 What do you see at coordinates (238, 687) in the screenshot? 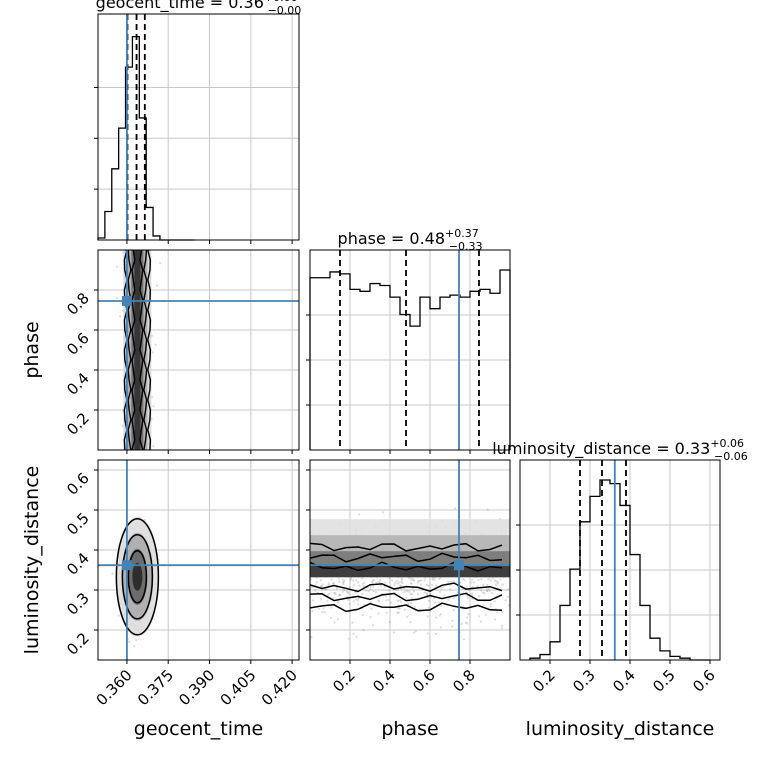
I see `x-tick-label: 0.405` at bounding box center [238, 687].